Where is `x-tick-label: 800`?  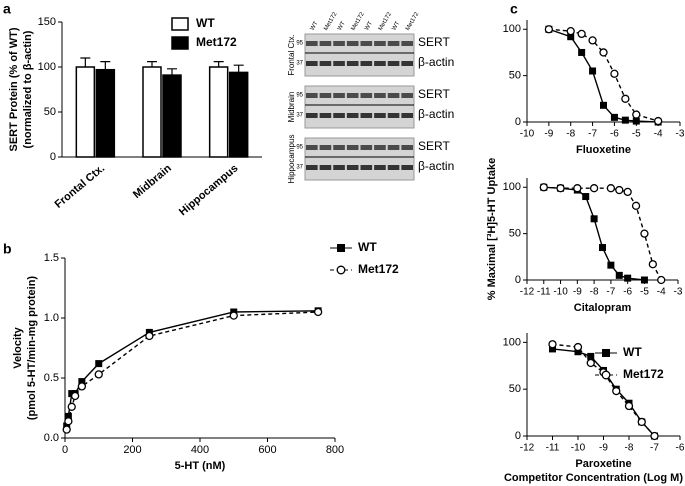
x-tick-label: 800 is located at coordinates (335, 450).